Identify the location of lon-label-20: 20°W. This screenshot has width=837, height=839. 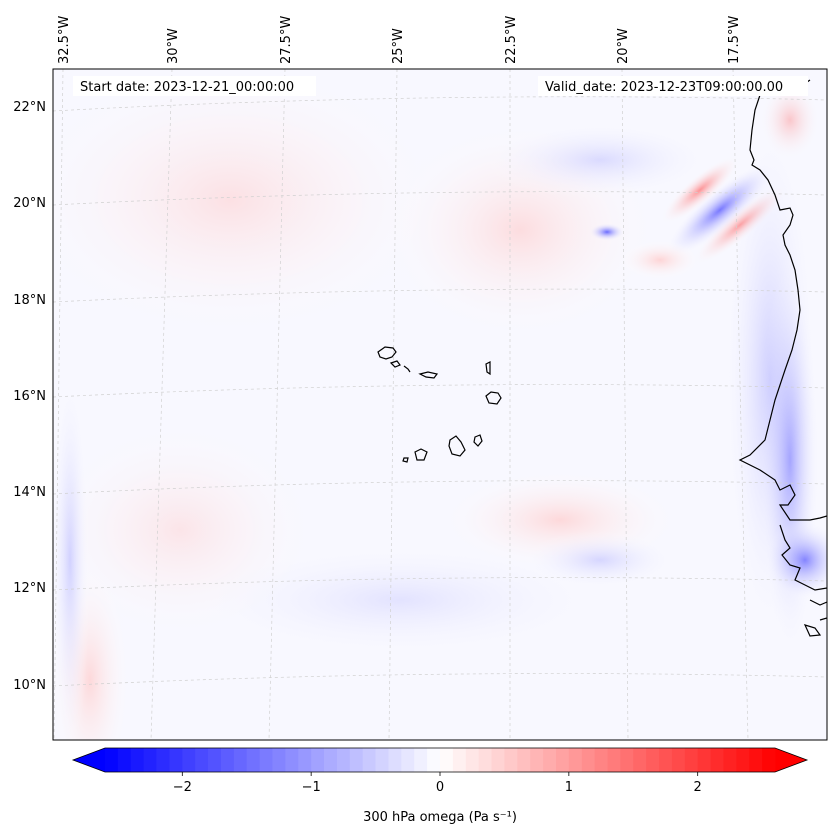
(623, 46).